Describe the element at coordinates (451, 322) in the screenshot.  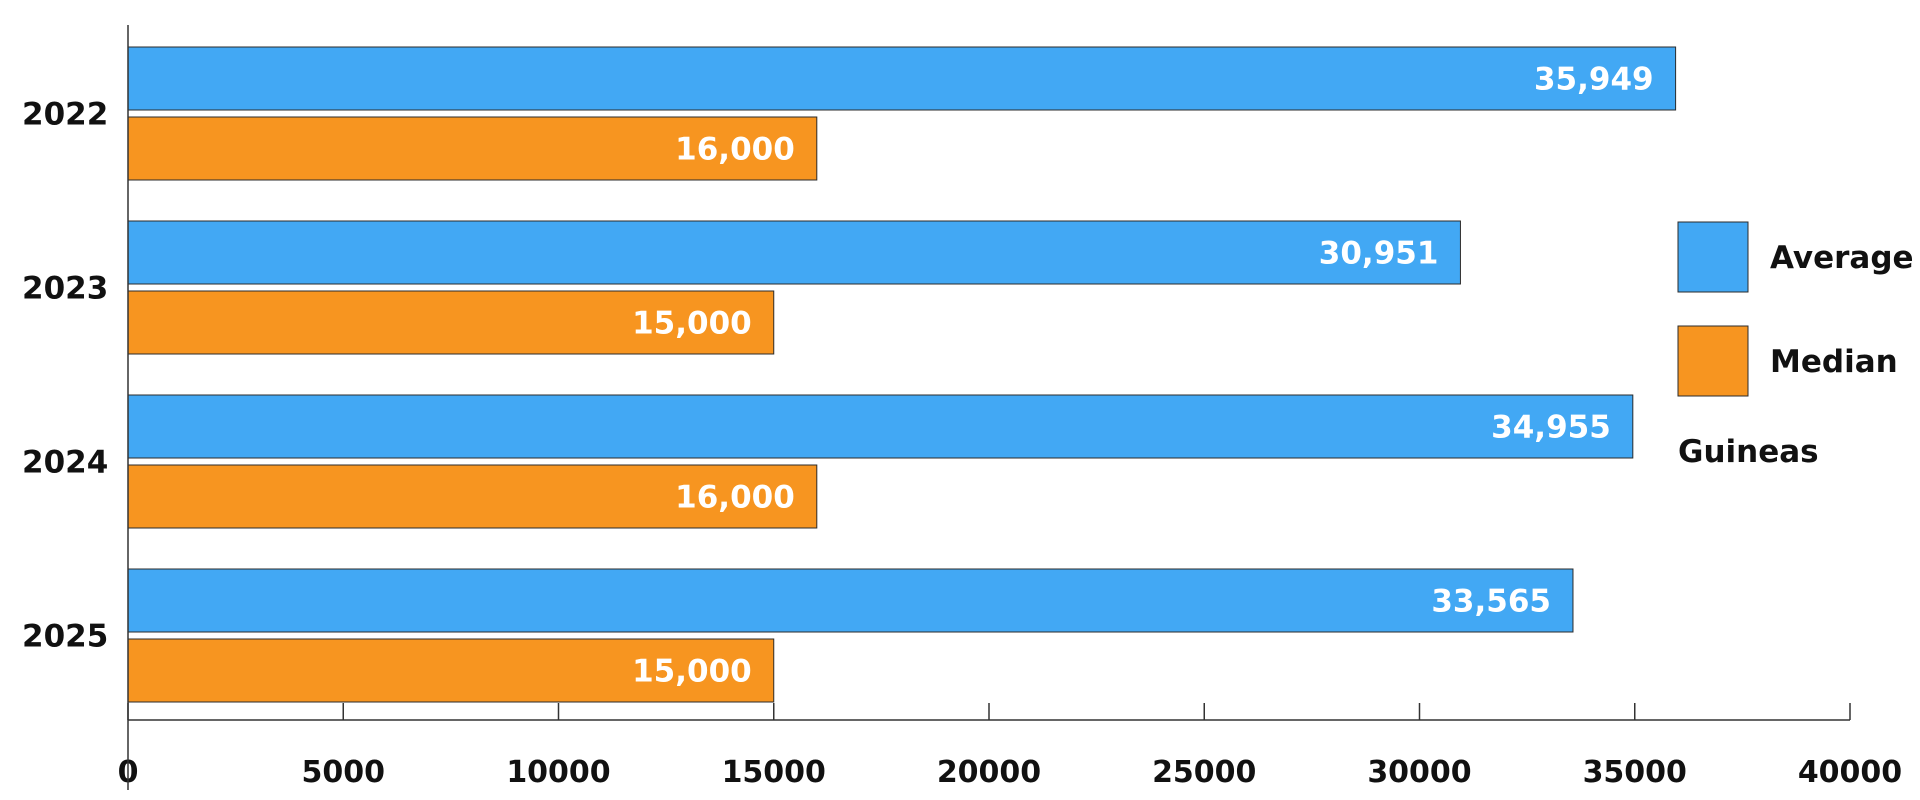
I see `bar-median-2023` at that location.